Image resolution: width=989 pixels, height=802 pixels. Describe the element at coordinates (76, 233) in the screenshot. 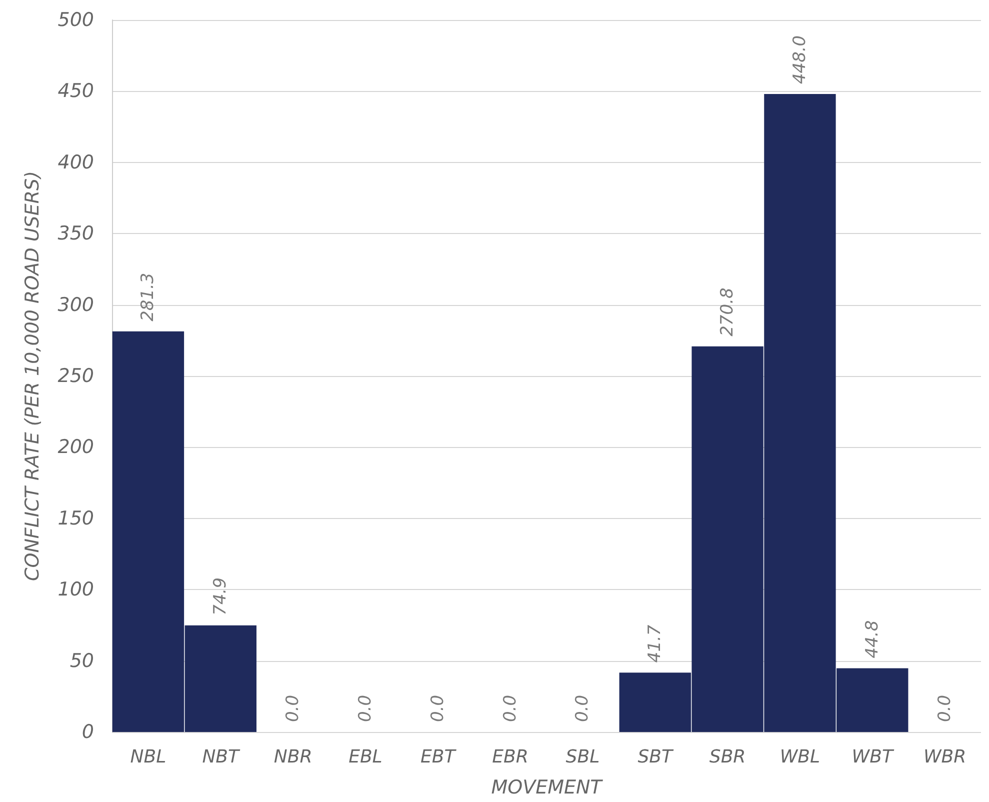

I see `y-tick-label: 350` at that location.